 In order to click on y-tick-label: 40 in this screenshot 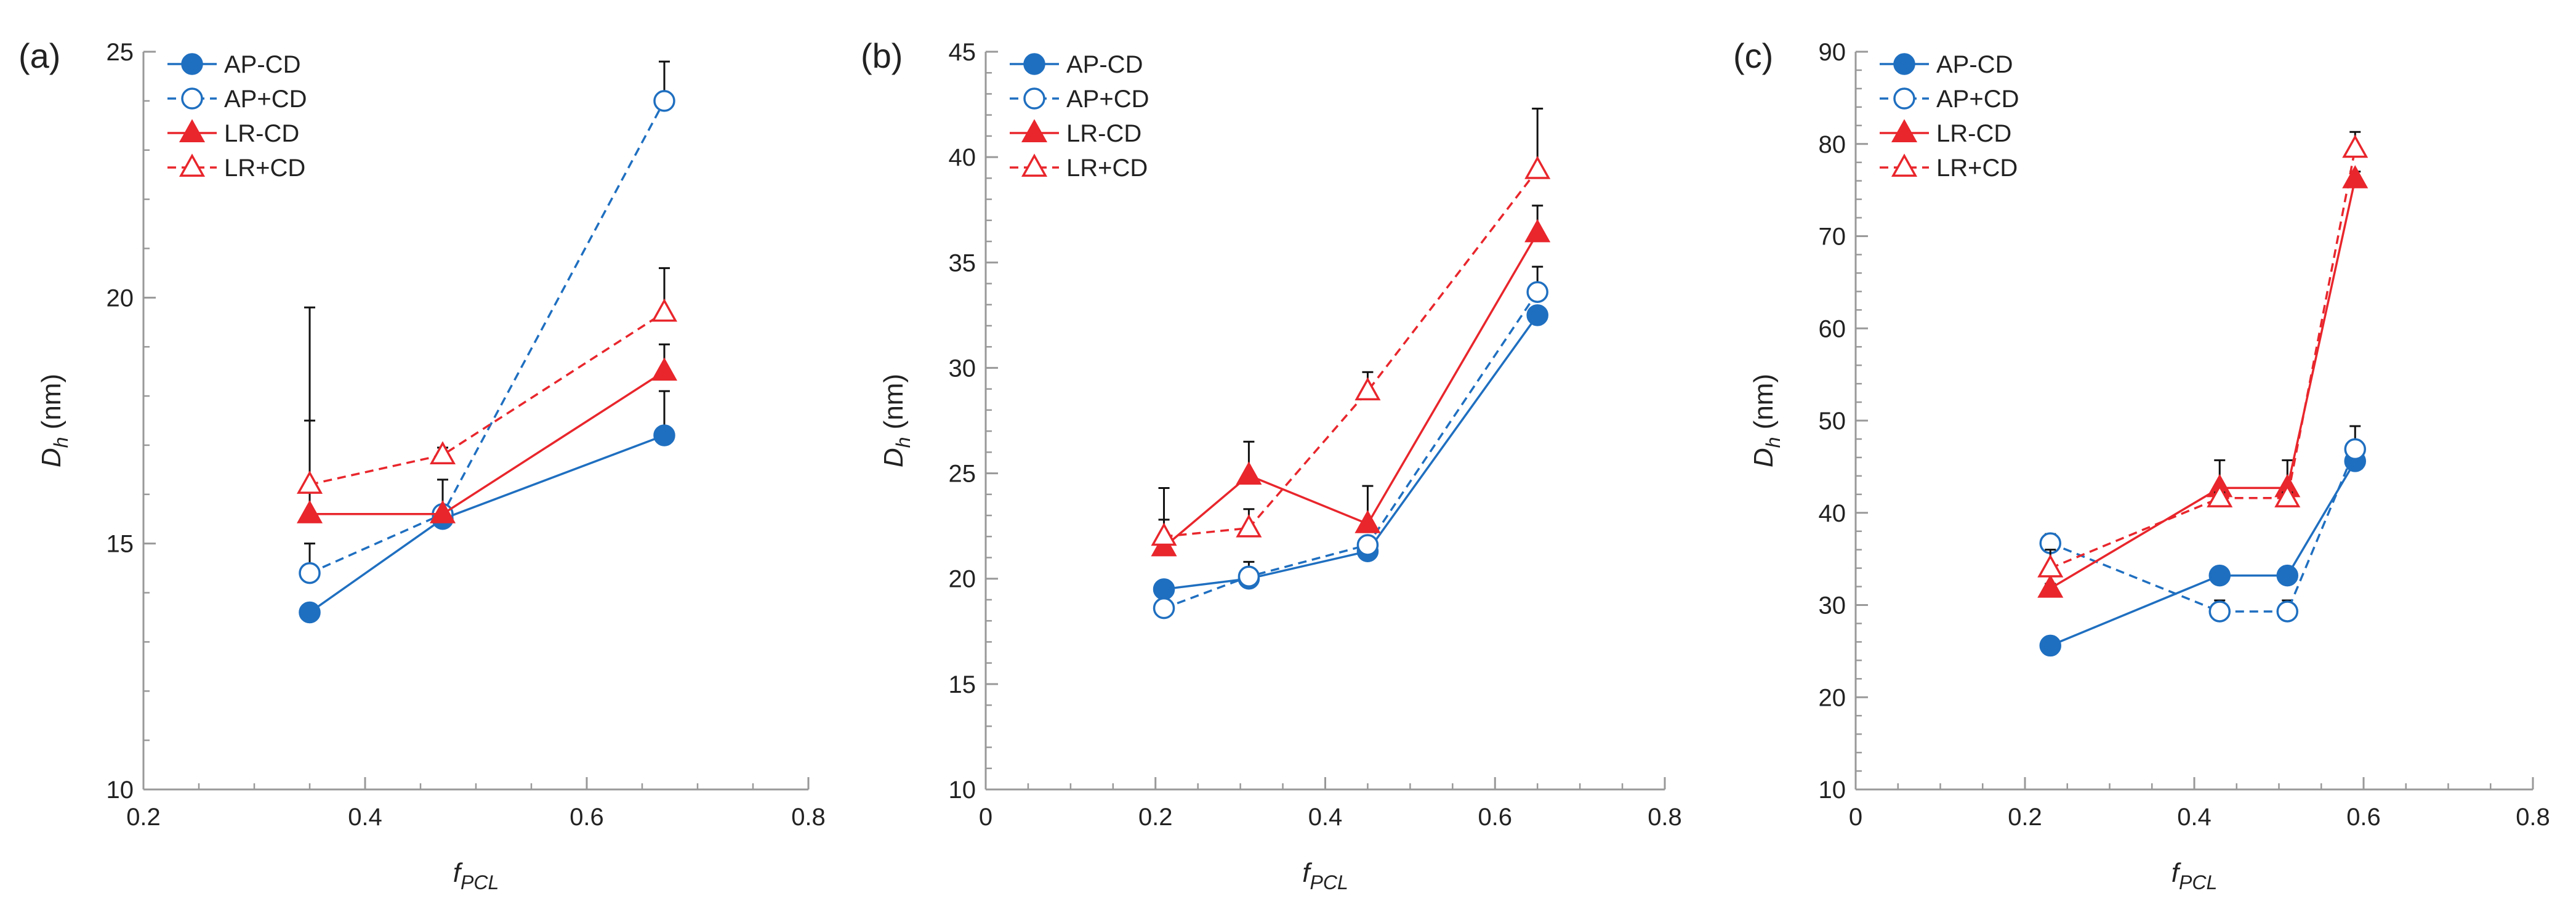, I will do `click(1832, 513)`.